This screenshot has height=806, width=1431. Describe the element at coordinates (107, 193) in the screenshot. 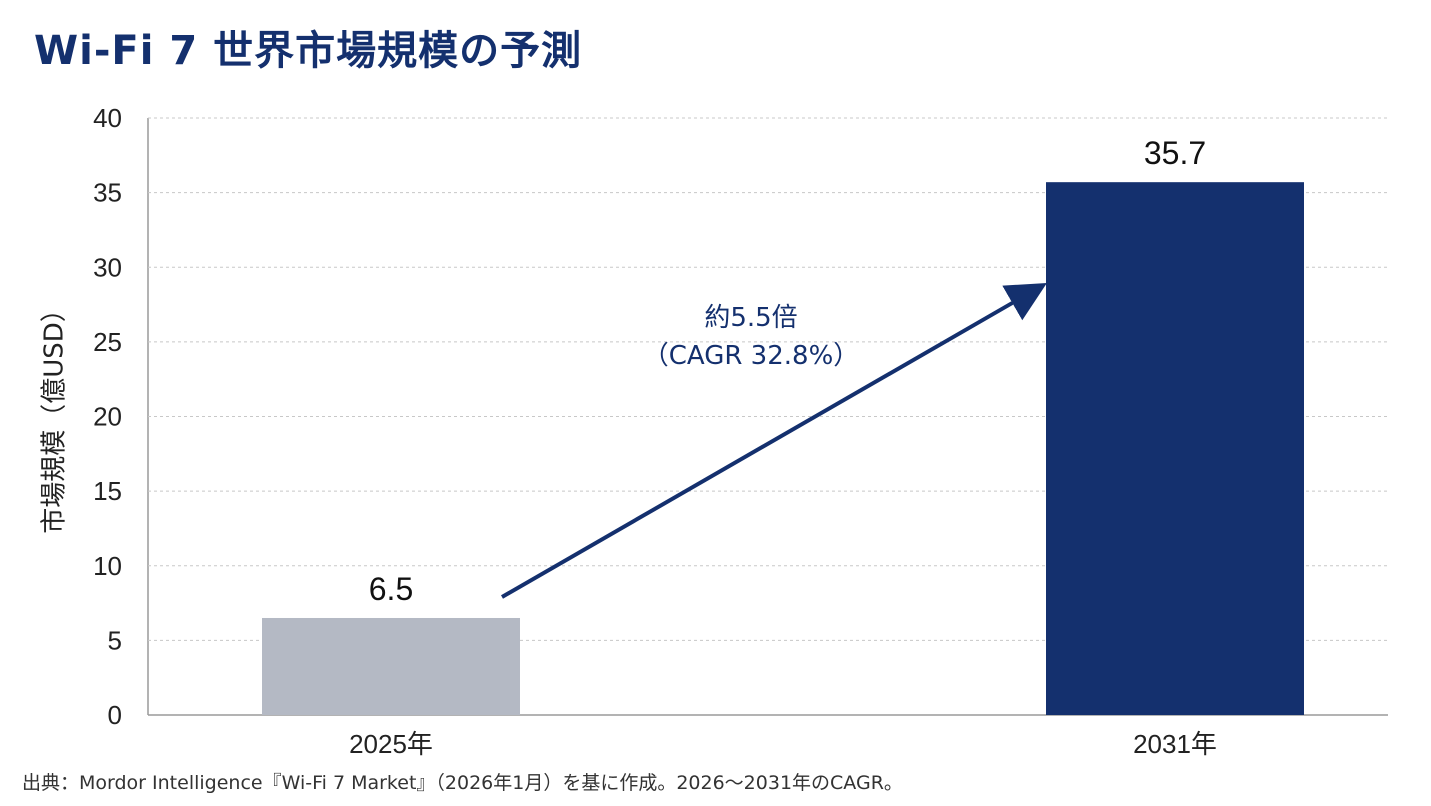

I see `y-tick-label: 35` at that location.